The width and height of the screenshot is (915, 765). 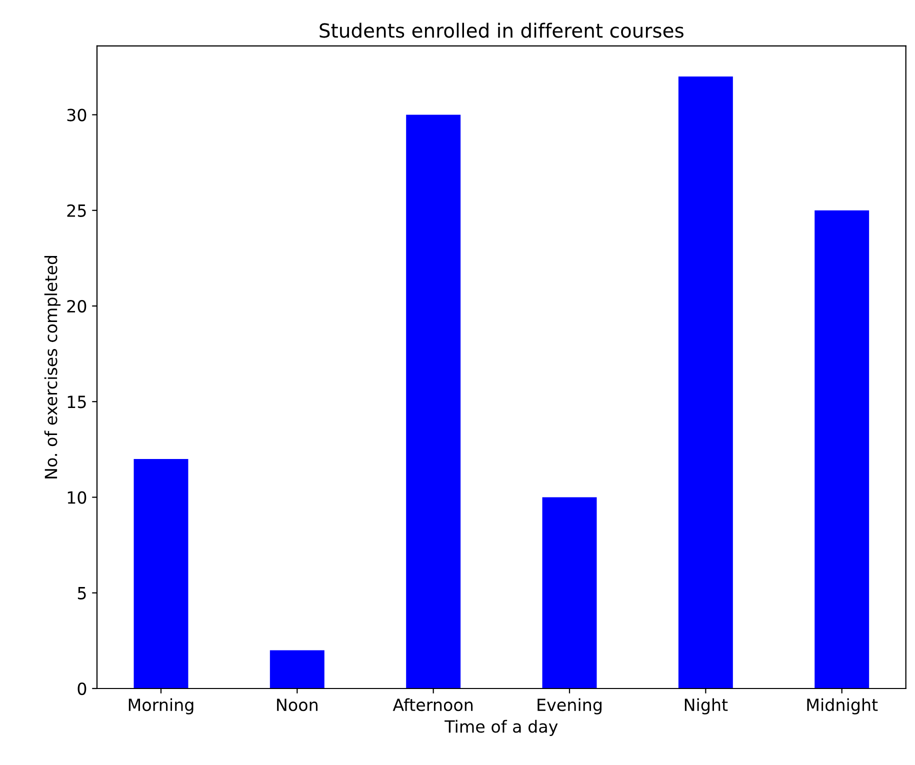 What do you see at coordinates (76, 210) in the screenshot?
I see `y-tick-label: 25` at bounding box center [76, 210].